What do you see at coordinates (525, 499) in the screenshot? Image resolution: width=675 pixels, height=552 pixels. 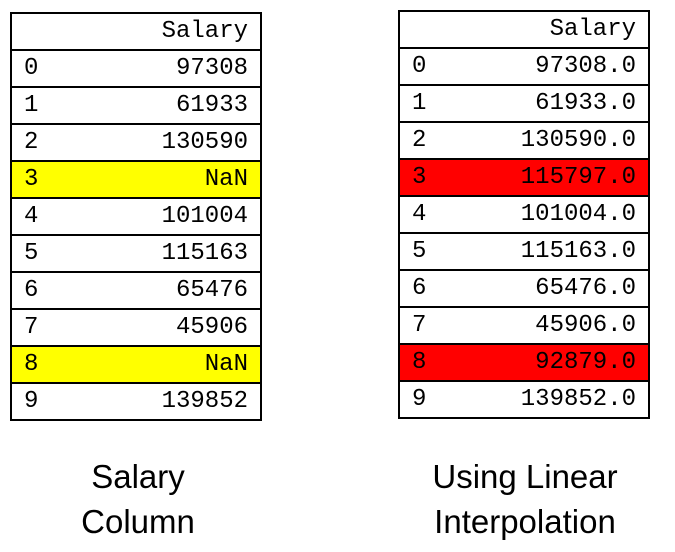 I see `caption-linear-interpolation: Using Linear Interpolation` at bounding box center [525, 499].